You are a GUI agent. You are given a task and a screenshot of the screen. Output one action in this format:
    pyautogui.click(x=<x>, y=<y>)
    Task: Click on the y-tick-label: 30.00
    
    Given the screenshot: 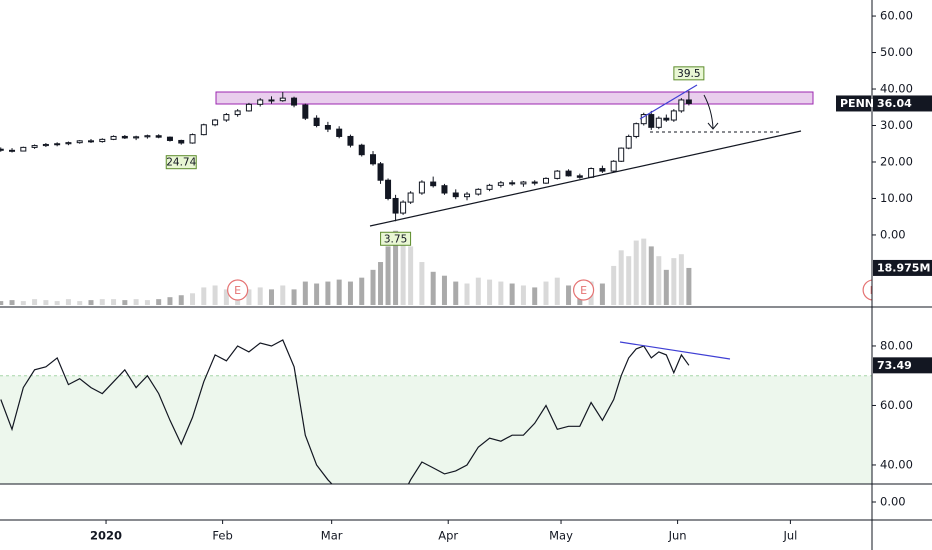 What is the action you would take?
    pyautogui.click(x=896, y=125)
    